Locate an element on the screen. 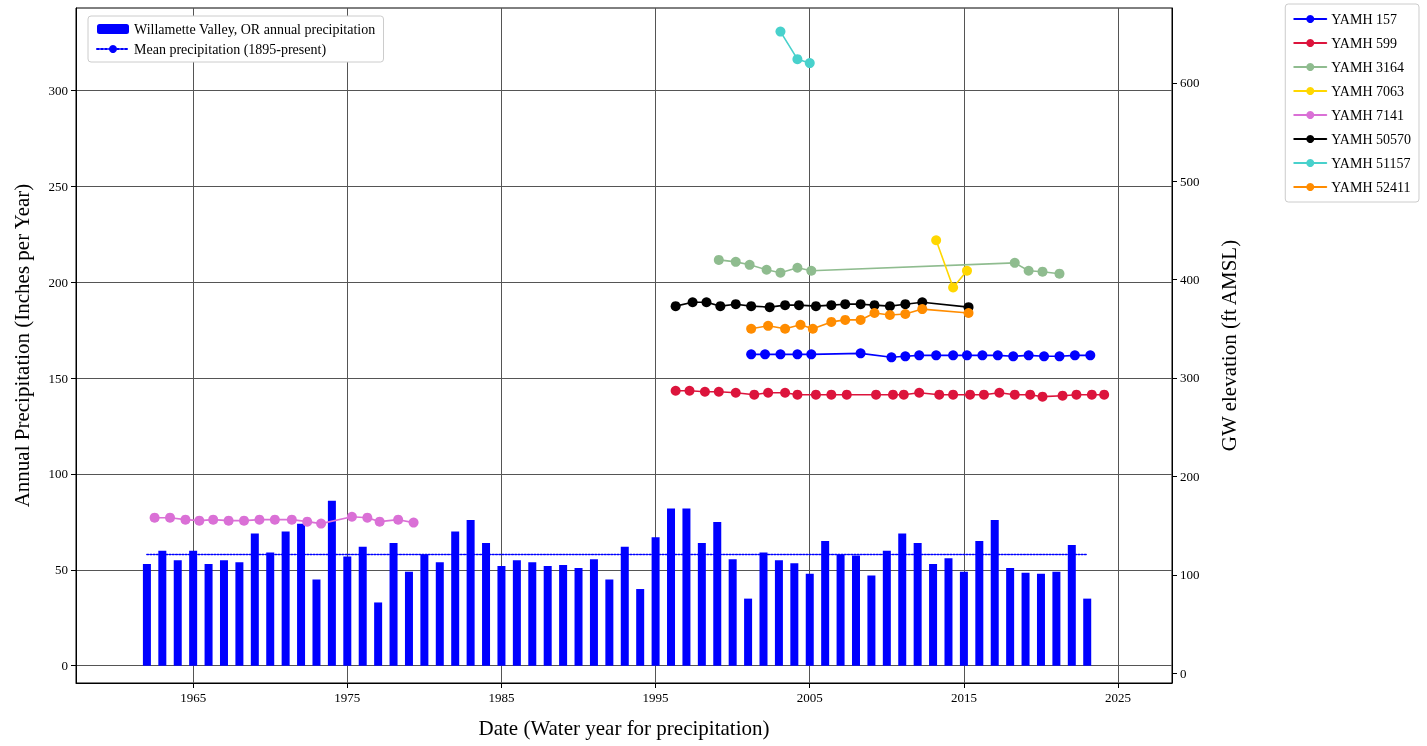 This screenshot has height=746, width=1427. y-tick-label: 300 is located at coordinates (58, 90).